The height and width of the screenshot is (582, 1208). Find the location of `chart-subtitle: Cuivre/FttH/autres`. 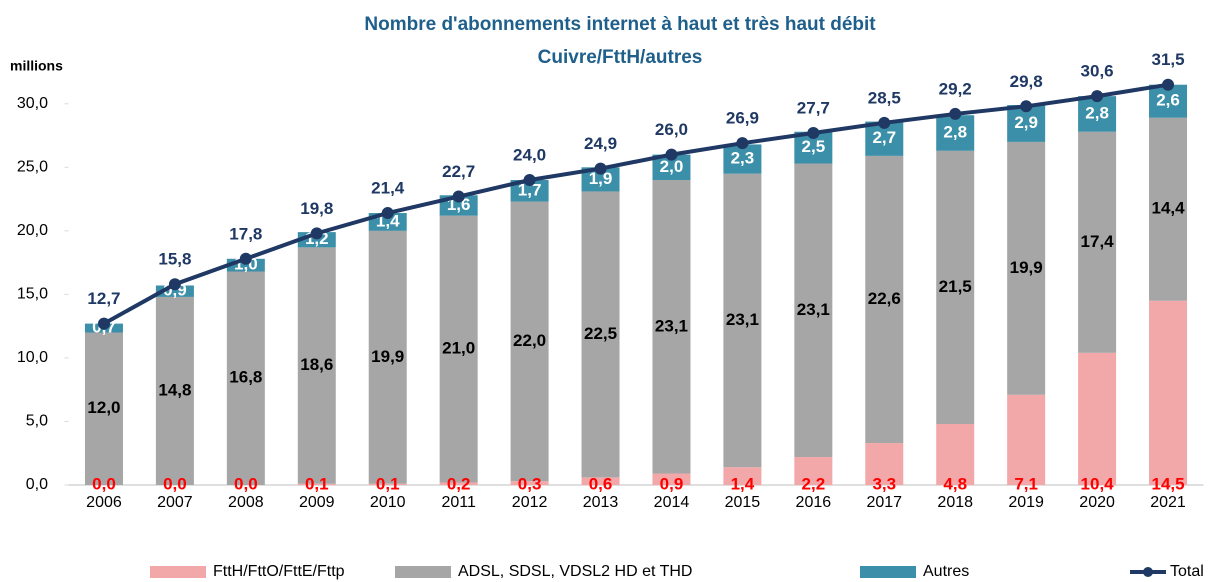

chart-subtitle: Cuivre/FttH/autres is located at coordinates (620, 57).